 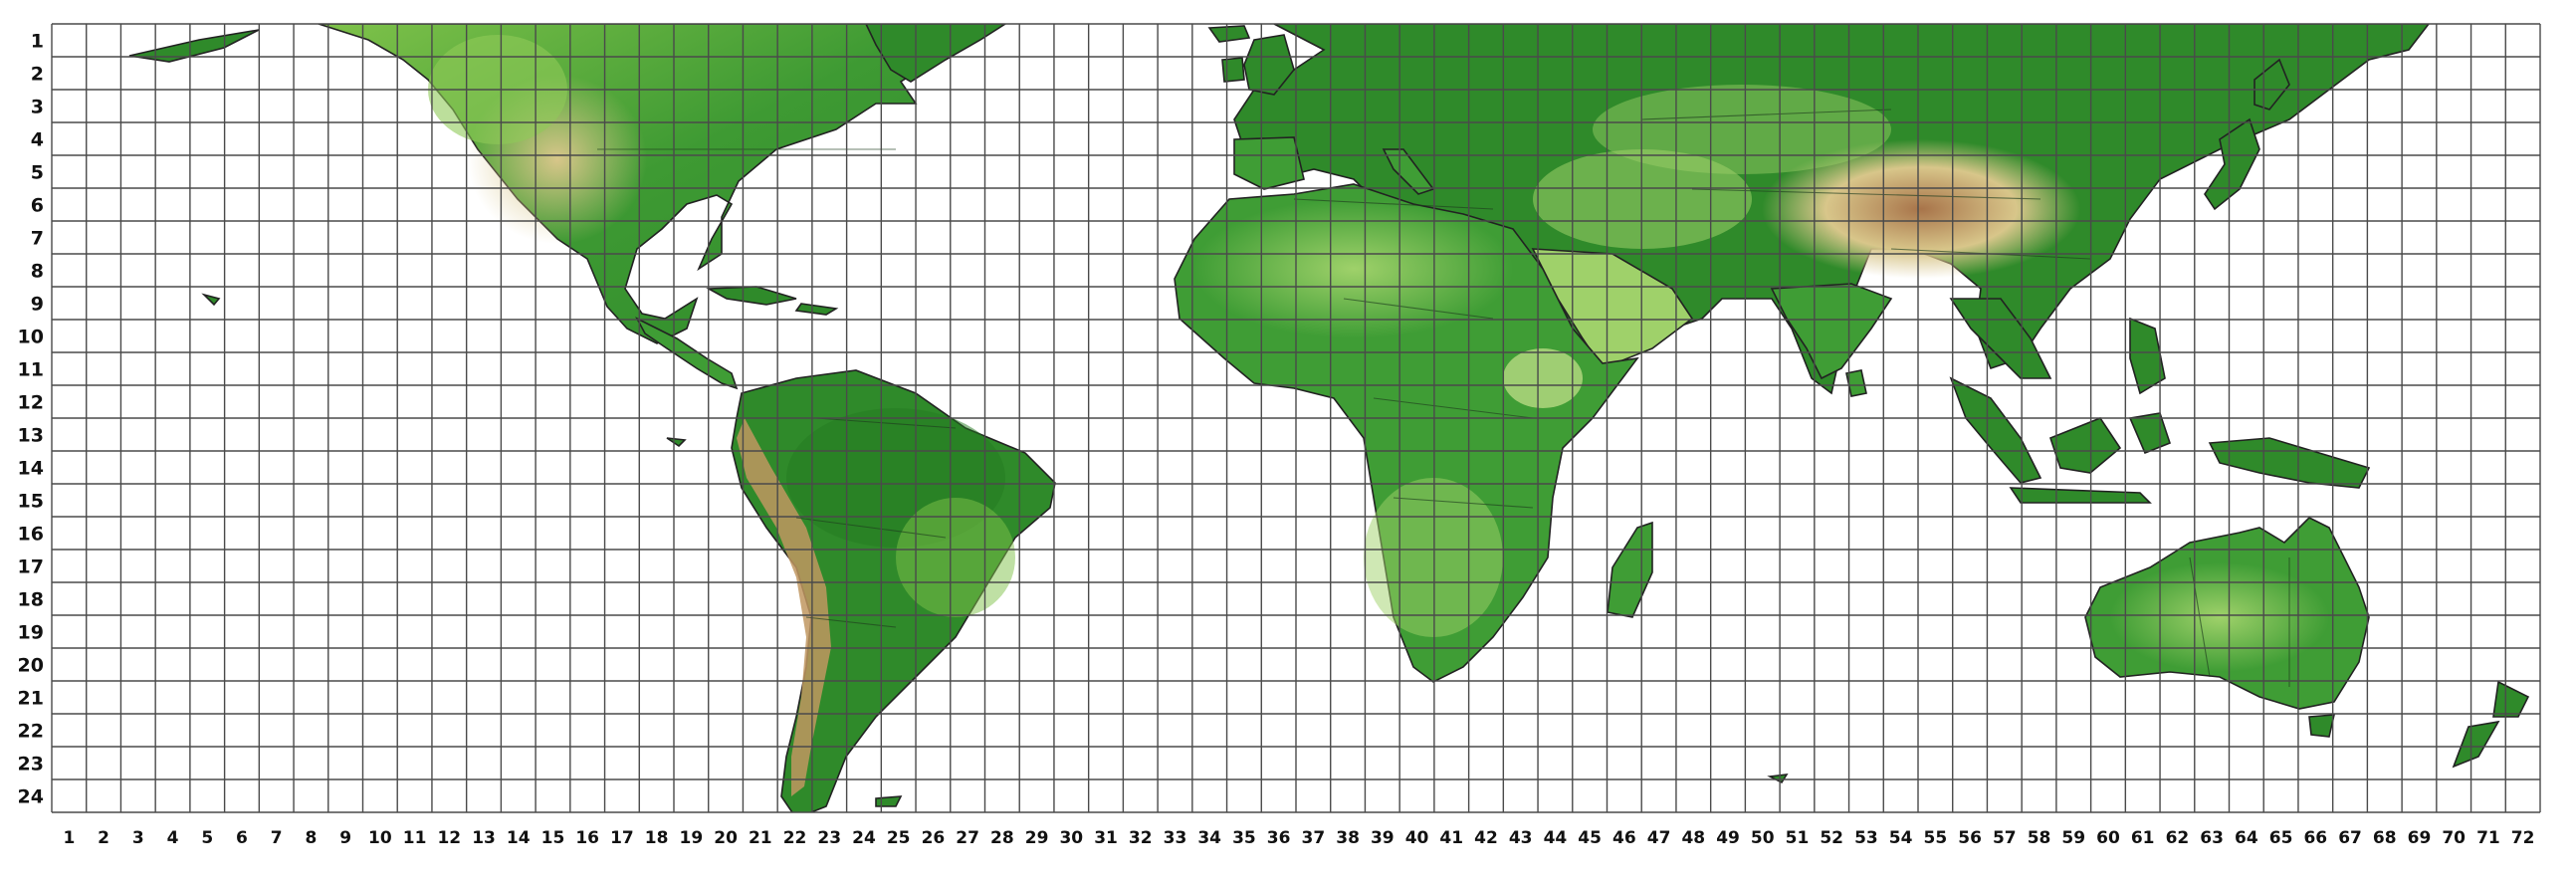 What do you see at coordinates (449, 838) in the screenshot?
I see `column-label: 12` at bounding box center [449, 838].